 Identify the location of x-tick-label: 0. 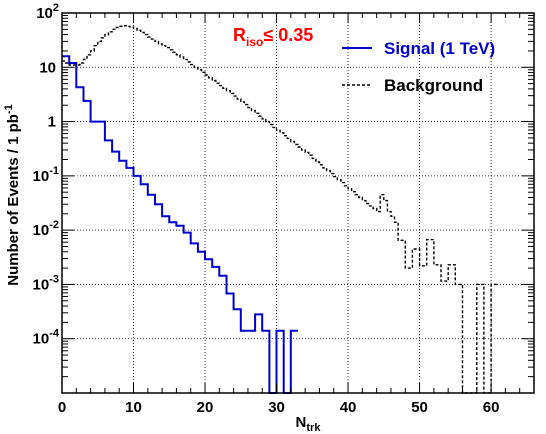
(62, 407).